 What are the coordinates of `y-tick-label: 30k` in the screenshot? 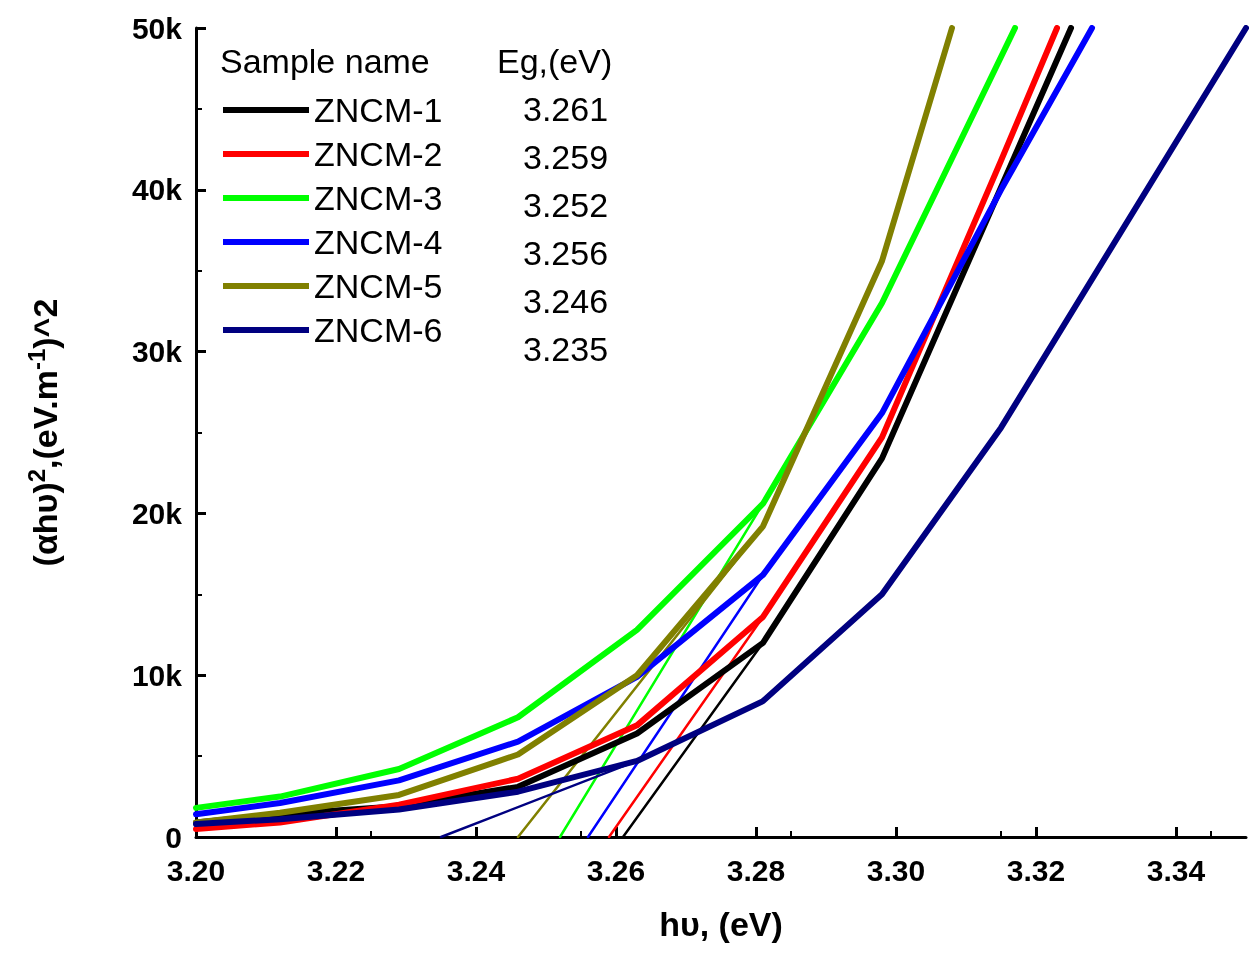 It's located at (157, 352).